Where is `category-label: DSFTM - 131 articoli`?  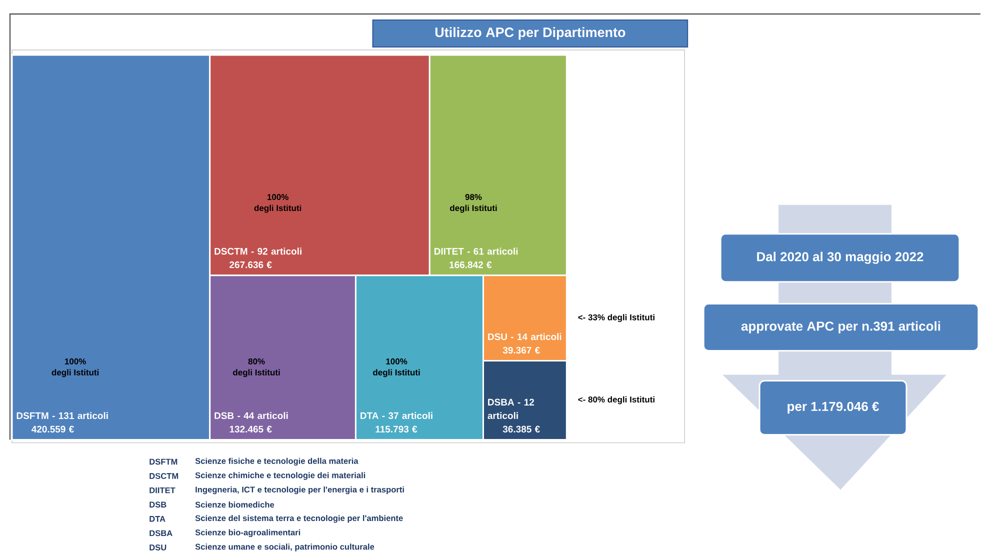
category-label: DSFTM - 131 articoli is located at coordinates (62, 416).